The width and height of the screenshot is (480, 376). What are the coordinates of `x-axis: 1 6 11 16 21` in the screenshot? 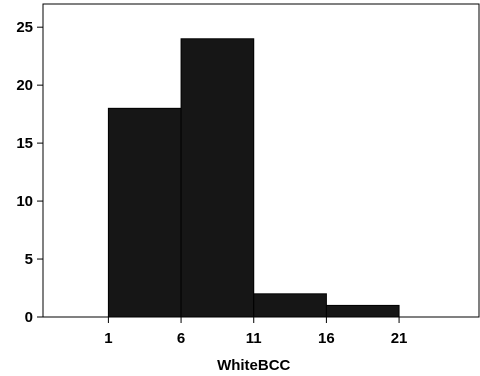 It's located at (255, 332).